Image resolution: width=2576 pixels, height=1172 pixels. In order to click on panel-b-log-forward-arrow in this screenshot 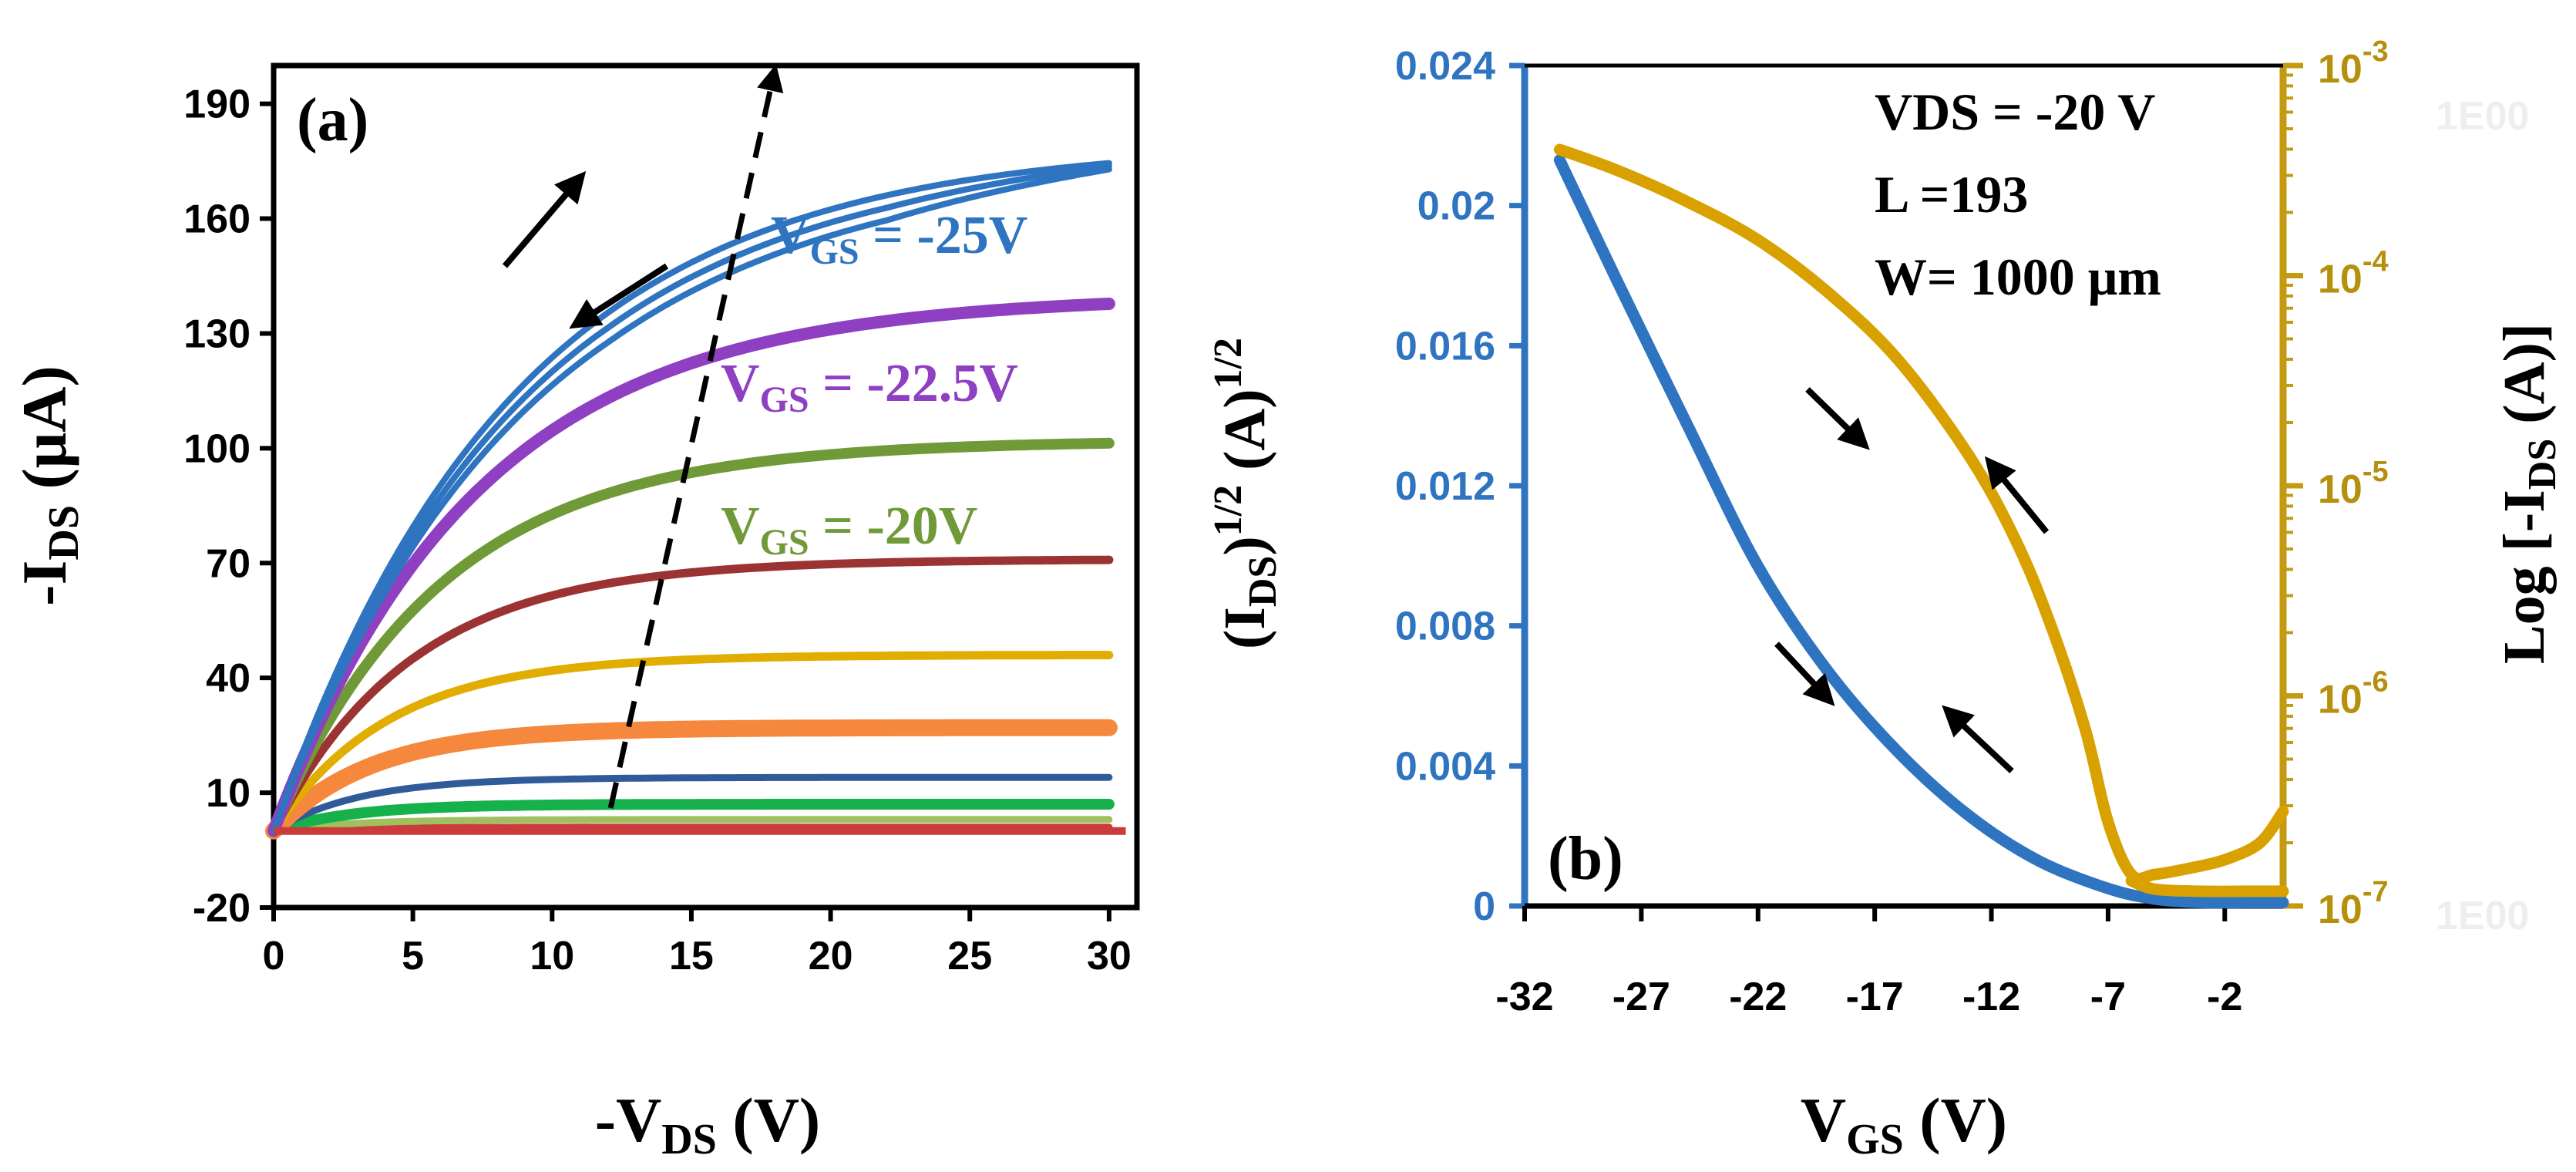, I will do `click(1837, 418)`.